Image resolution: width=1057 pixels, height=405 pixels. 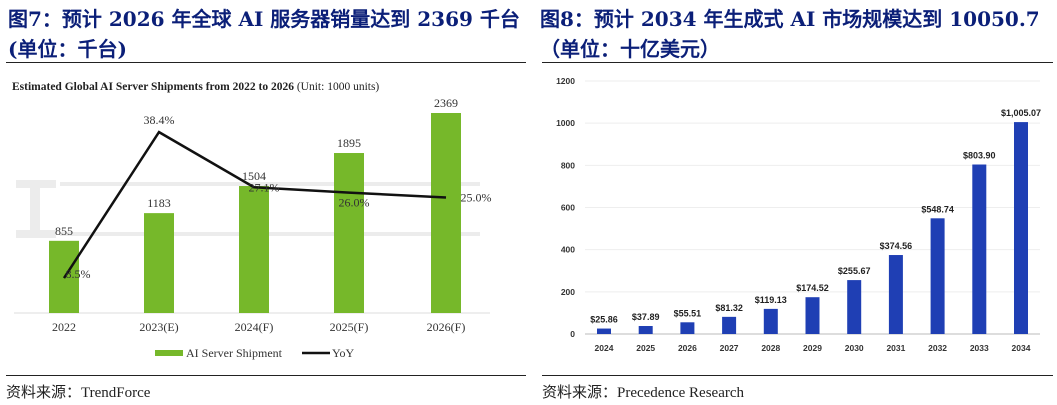 What do you see at coordinates (568, 165) in the screenshot?
I see `y-tick-label: 800` at bounding box center [568, 165].